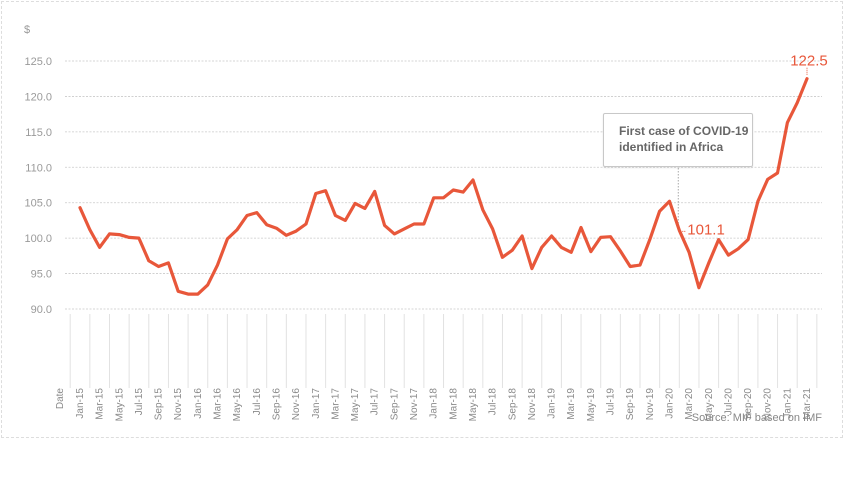 This screenshot has width=844, height=495. What do you see at coordinates (38, 168) in the screenshot?
I see `y-tick-label: 110.0` at bounding box center [38, 168].